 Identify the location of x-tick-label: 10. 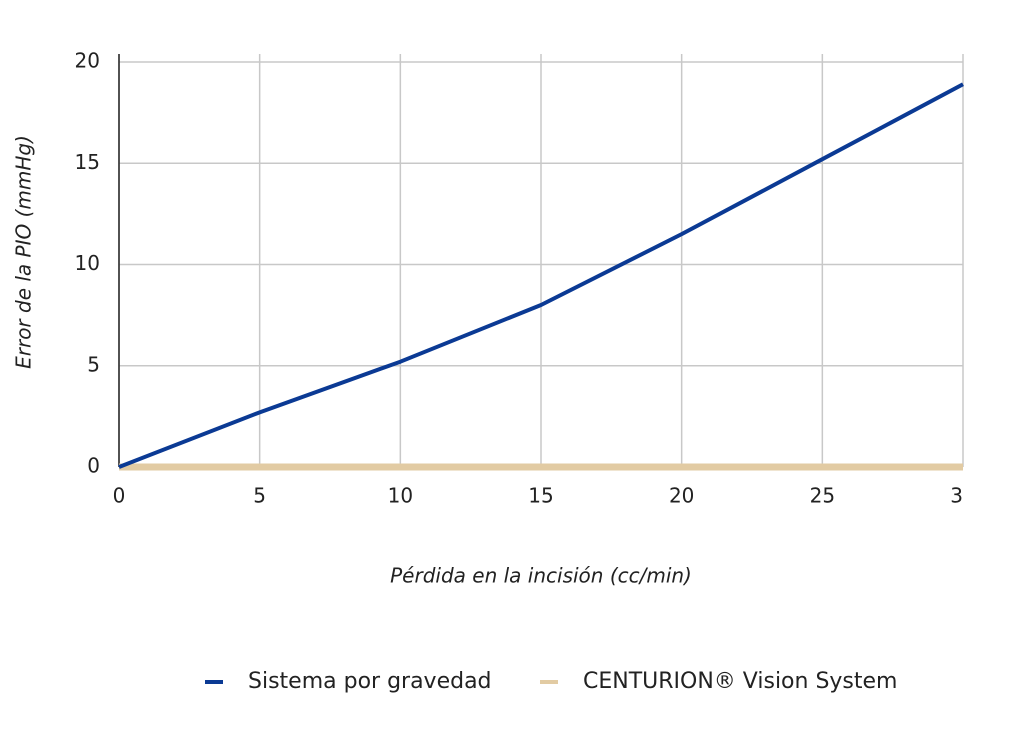
(400, 496).